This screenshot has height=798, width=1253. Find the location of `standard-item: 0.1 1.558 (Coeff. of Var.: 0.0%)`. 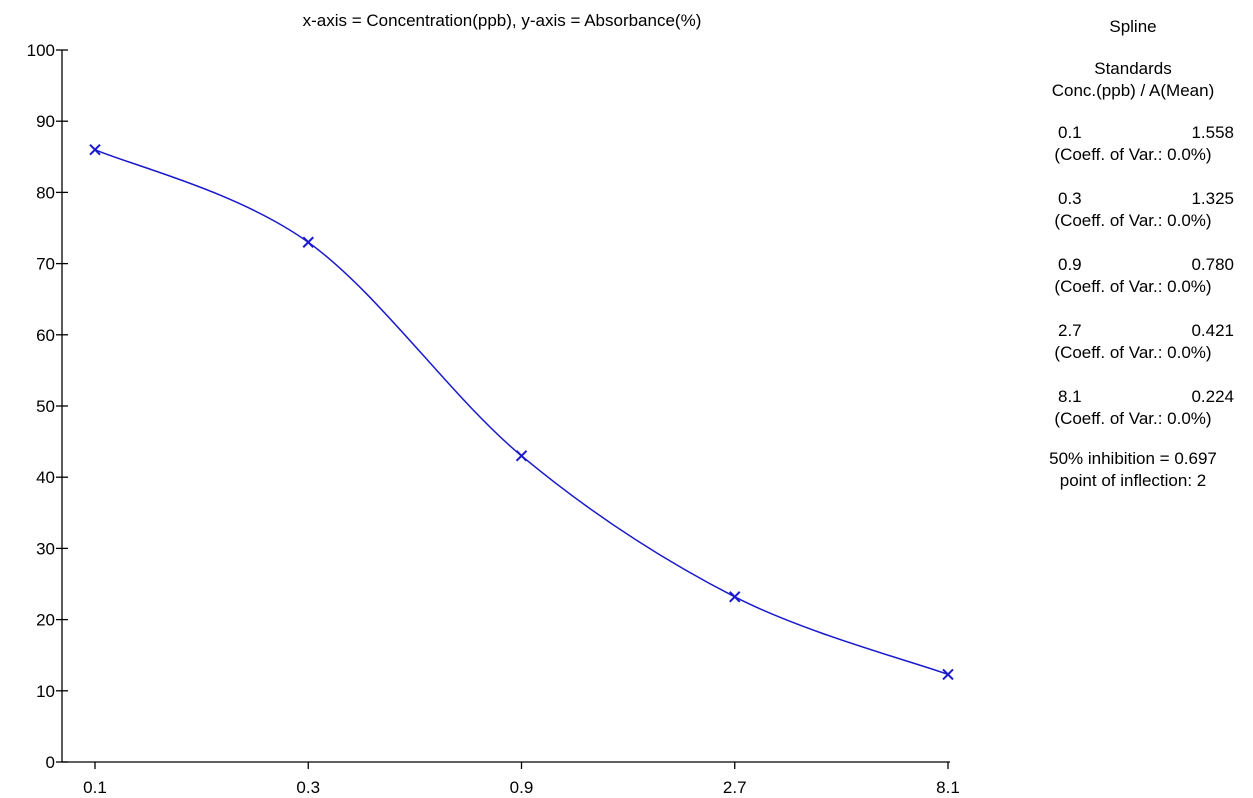

standard-item: 0.1 1.558 (Coeff. of Var.: 0.0%) is located at coordinates (1133, 144).